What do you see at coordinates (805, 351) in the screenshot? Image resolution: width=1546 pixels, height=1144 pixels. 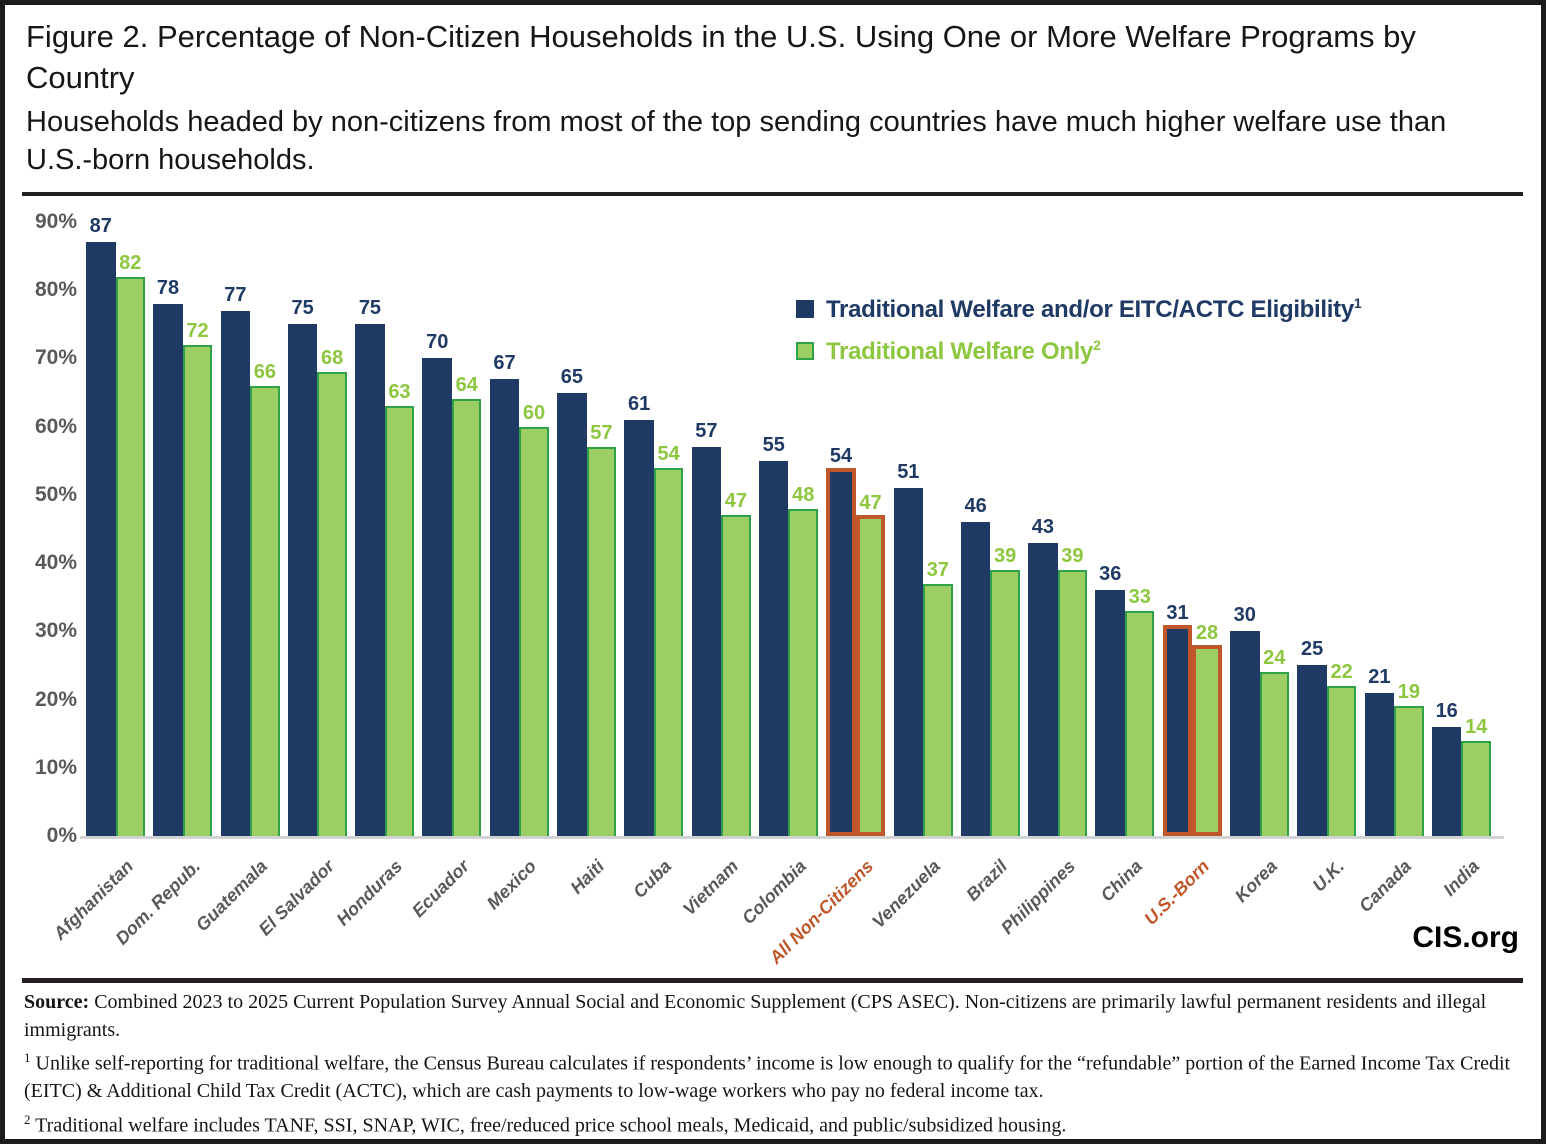 I see `legend-swatch-green` at bounding box center [805, 351].